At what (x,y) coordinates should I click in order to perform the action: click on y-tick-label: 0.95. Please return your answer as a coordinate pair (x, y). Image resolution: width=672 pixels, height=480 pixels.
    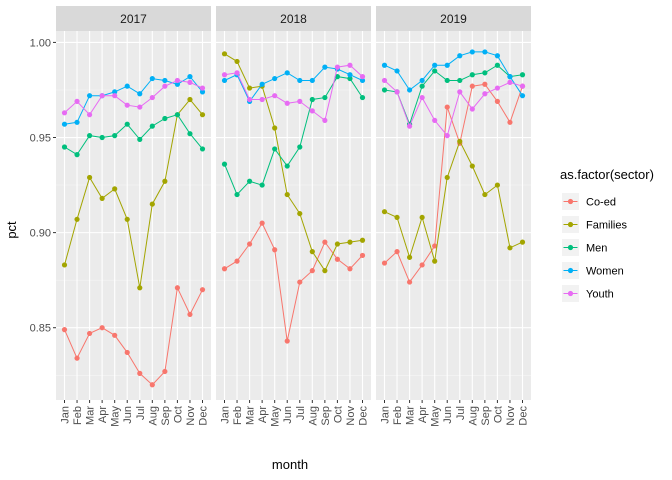
    Looking at the image, I should click on (40, 139).